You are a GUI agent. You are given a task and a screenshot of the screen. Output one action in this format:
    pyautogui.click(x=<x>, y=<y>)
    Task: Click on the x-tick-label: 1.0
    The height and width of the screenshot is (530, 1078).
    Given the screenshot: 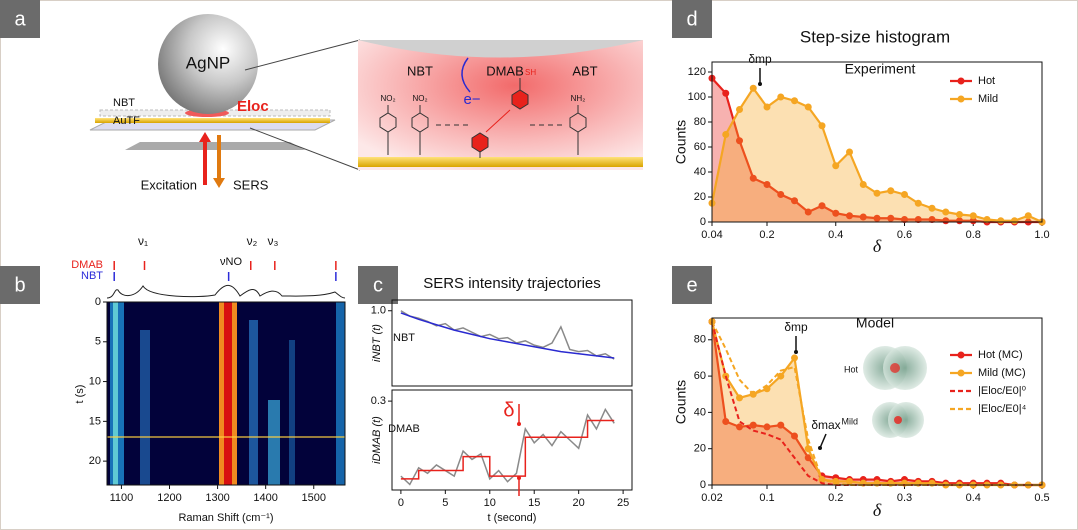 What is the action you would take?
    pyautogui.click(x=1041, y=235)
    